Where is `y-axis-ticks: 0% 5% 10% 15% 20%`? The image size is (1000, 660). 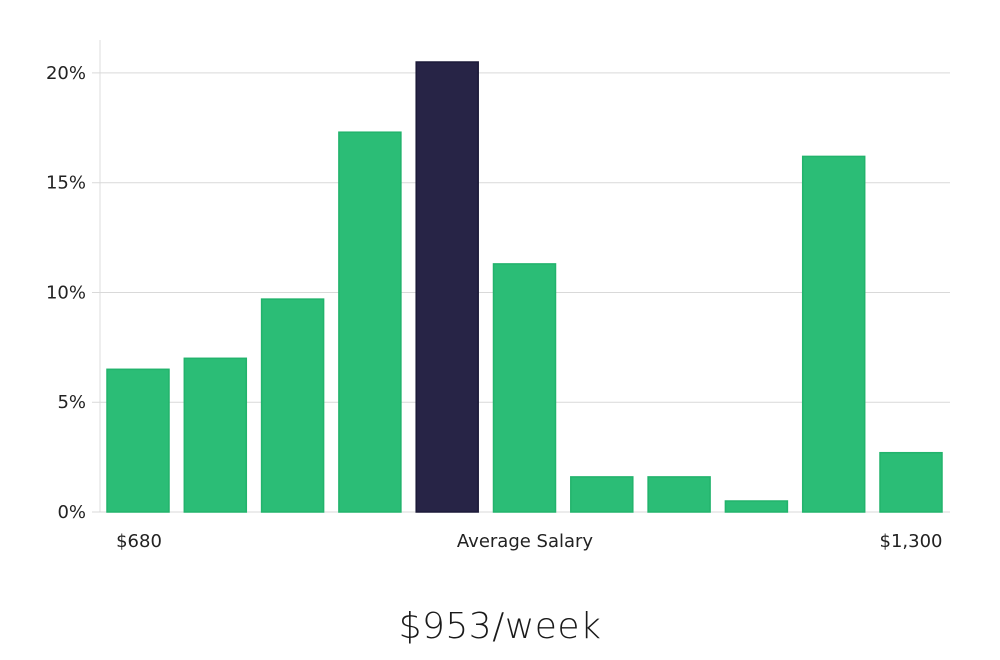 y-axis-ticks: 0% 5% 10% 15% 20% is located at coordinates (66, 293).